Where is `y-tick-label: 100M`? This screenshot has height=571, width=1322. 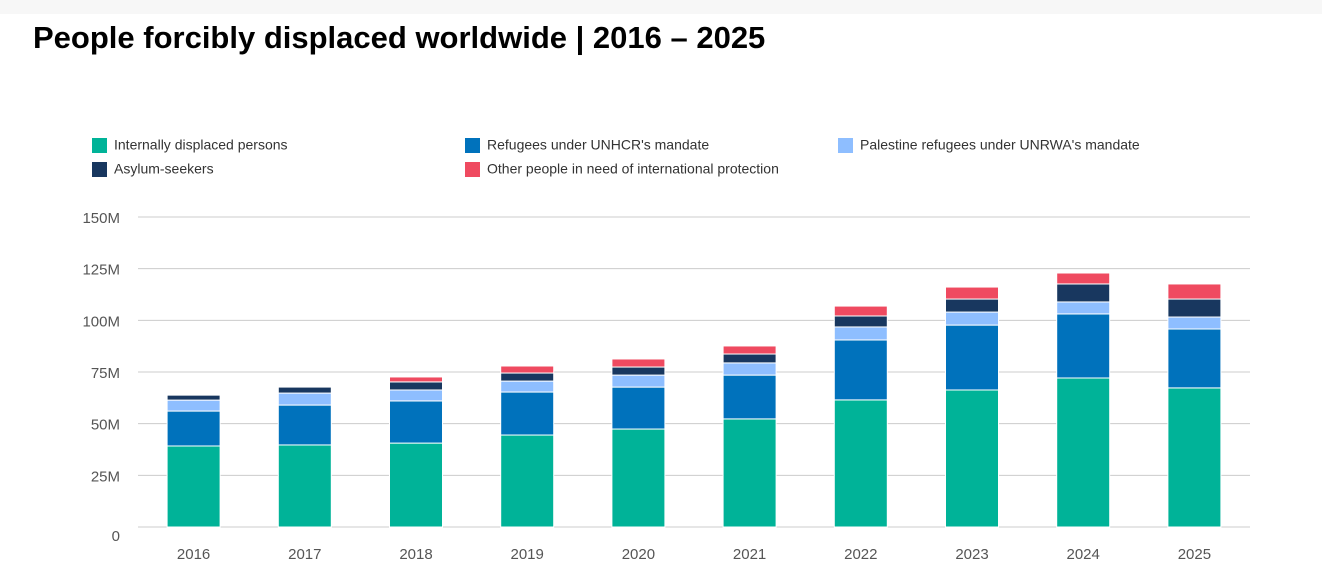
y-tick-label: 100M is located at coordinates (101, 321).